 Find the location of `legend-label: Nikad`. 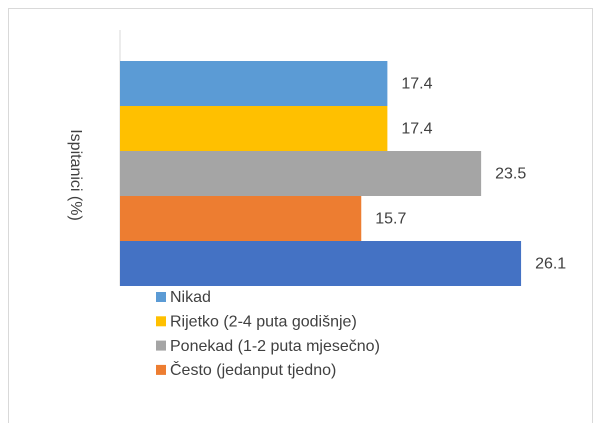

legend-label: Nikad is located at coordinates (190, 297).